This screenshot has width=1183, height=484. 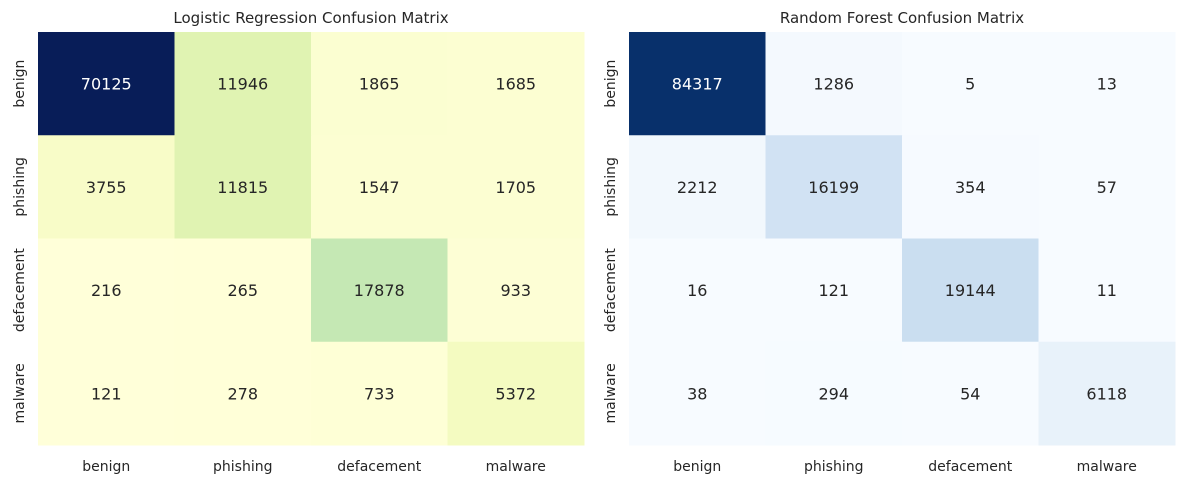 I want to click on cell-value-label: 5, so click(x=970, y=84).